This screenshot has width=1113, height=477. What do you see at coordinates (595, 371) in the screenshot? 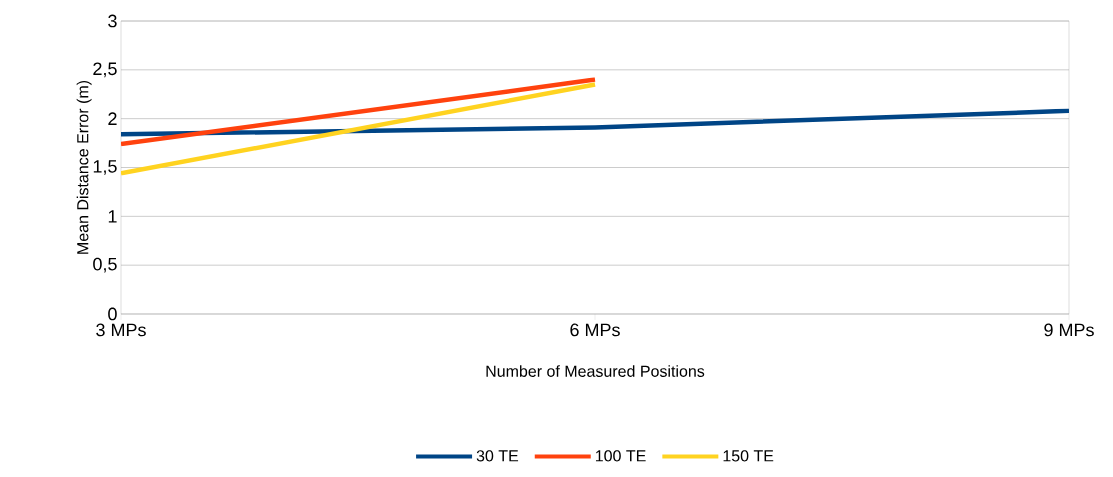
I see `x-axis-title: Number of Measured Positions` at bounding box center [595, 371].